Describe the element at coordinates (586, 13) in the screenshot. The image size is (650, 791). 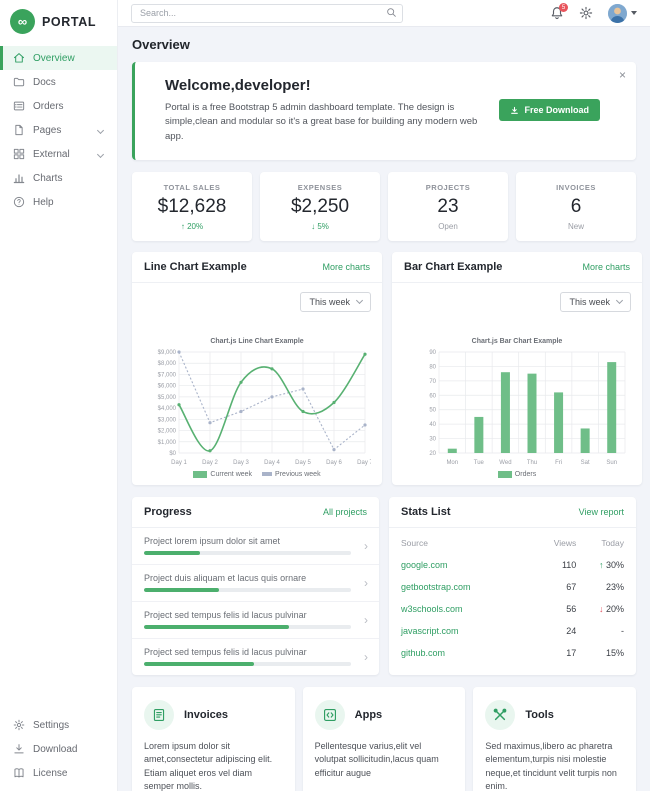
I see `settings-button` at that location.